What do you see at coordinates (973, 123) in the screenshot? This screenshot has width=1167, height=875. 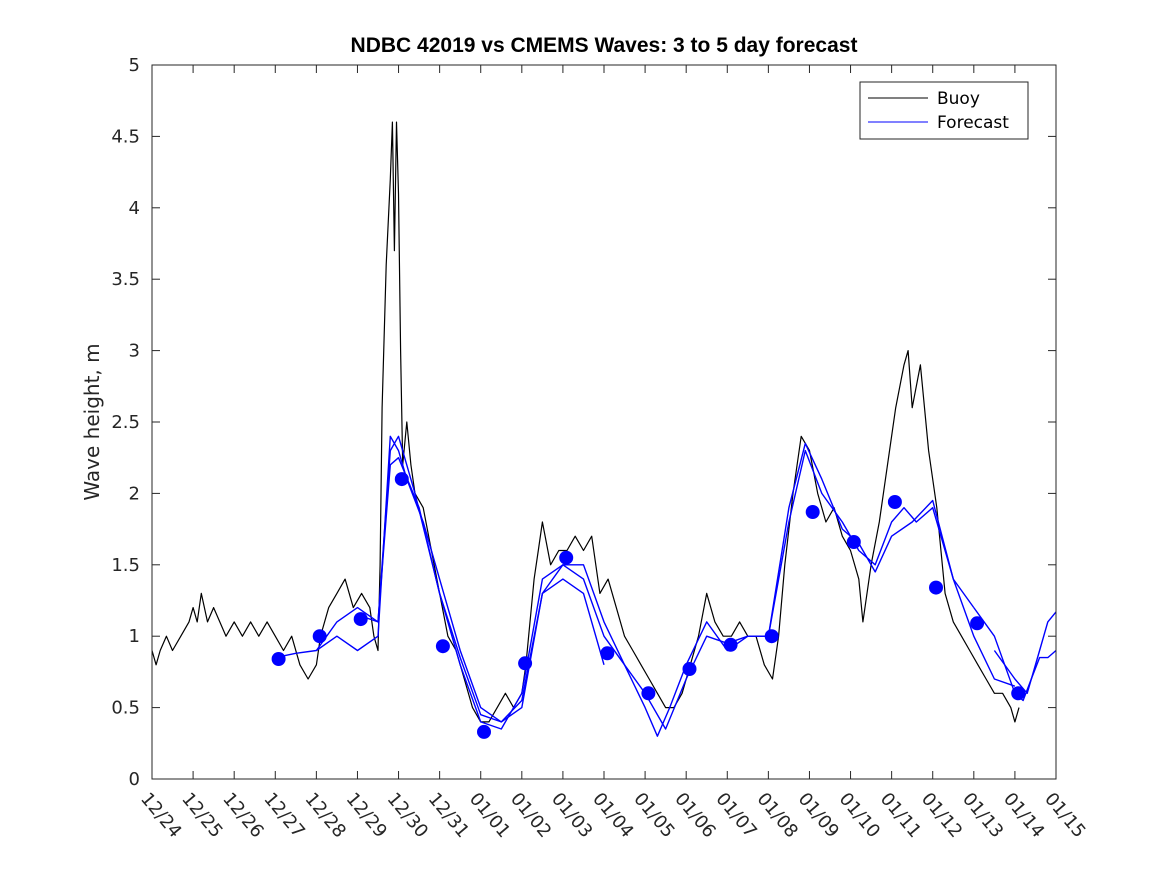 I see `legend-forecast-label: Forecast` at bounding box center [973, 123].